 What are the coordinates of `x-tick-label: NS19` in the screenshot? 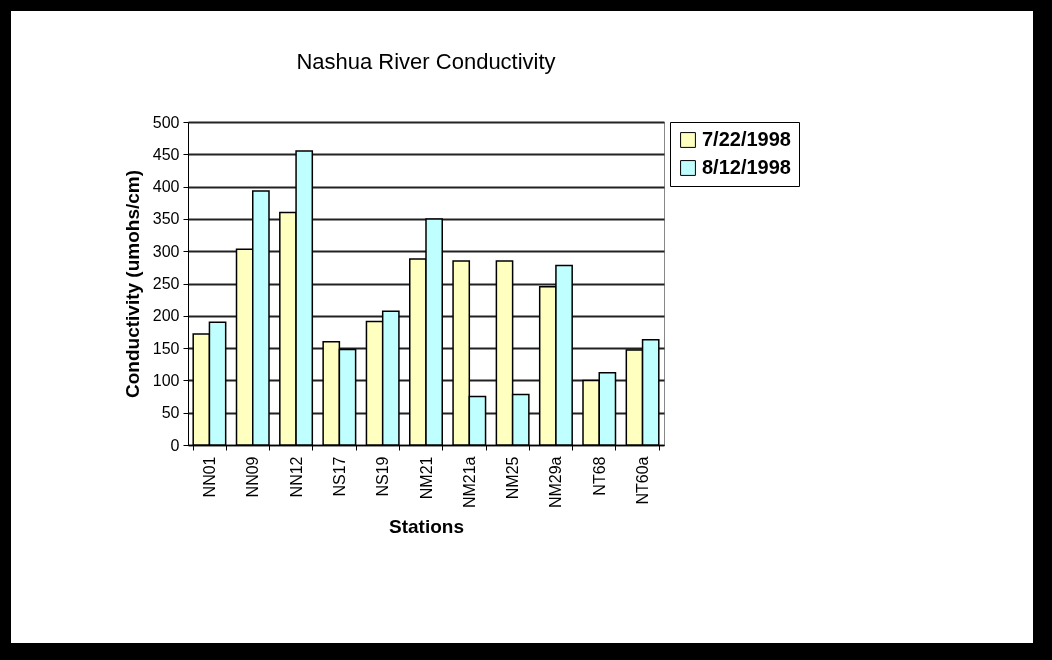 It's located at (383, 476).